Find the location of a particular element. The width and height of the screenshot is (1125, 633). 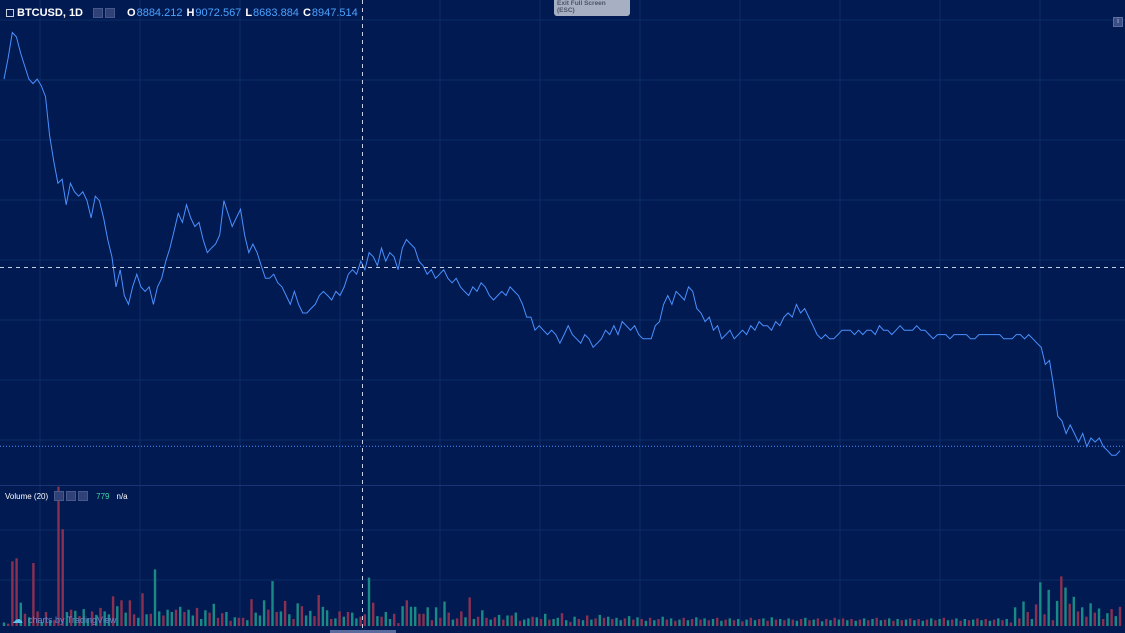

volume-value: 779 is located at coordinates (103, 496).